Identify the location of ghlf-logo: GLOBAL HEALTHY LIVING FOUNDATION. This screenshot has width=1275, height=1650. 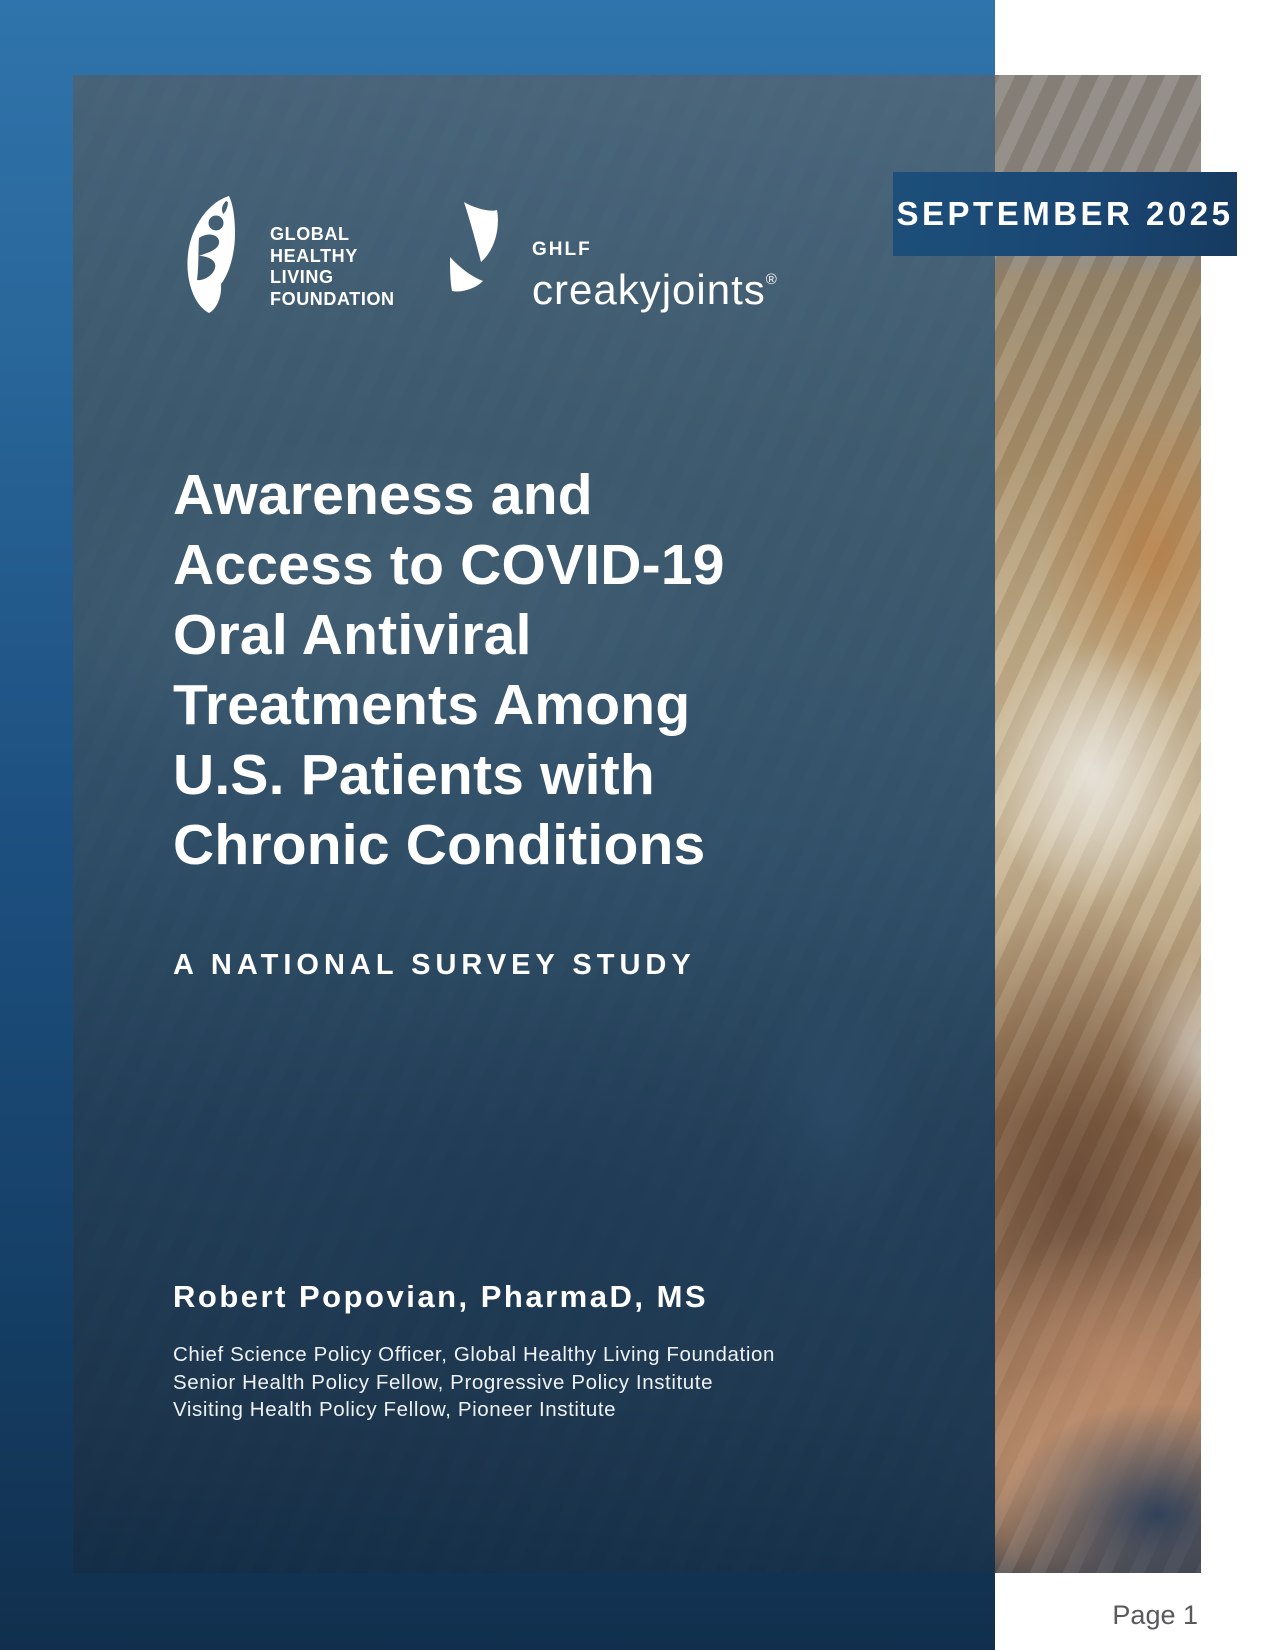
(290, 255).